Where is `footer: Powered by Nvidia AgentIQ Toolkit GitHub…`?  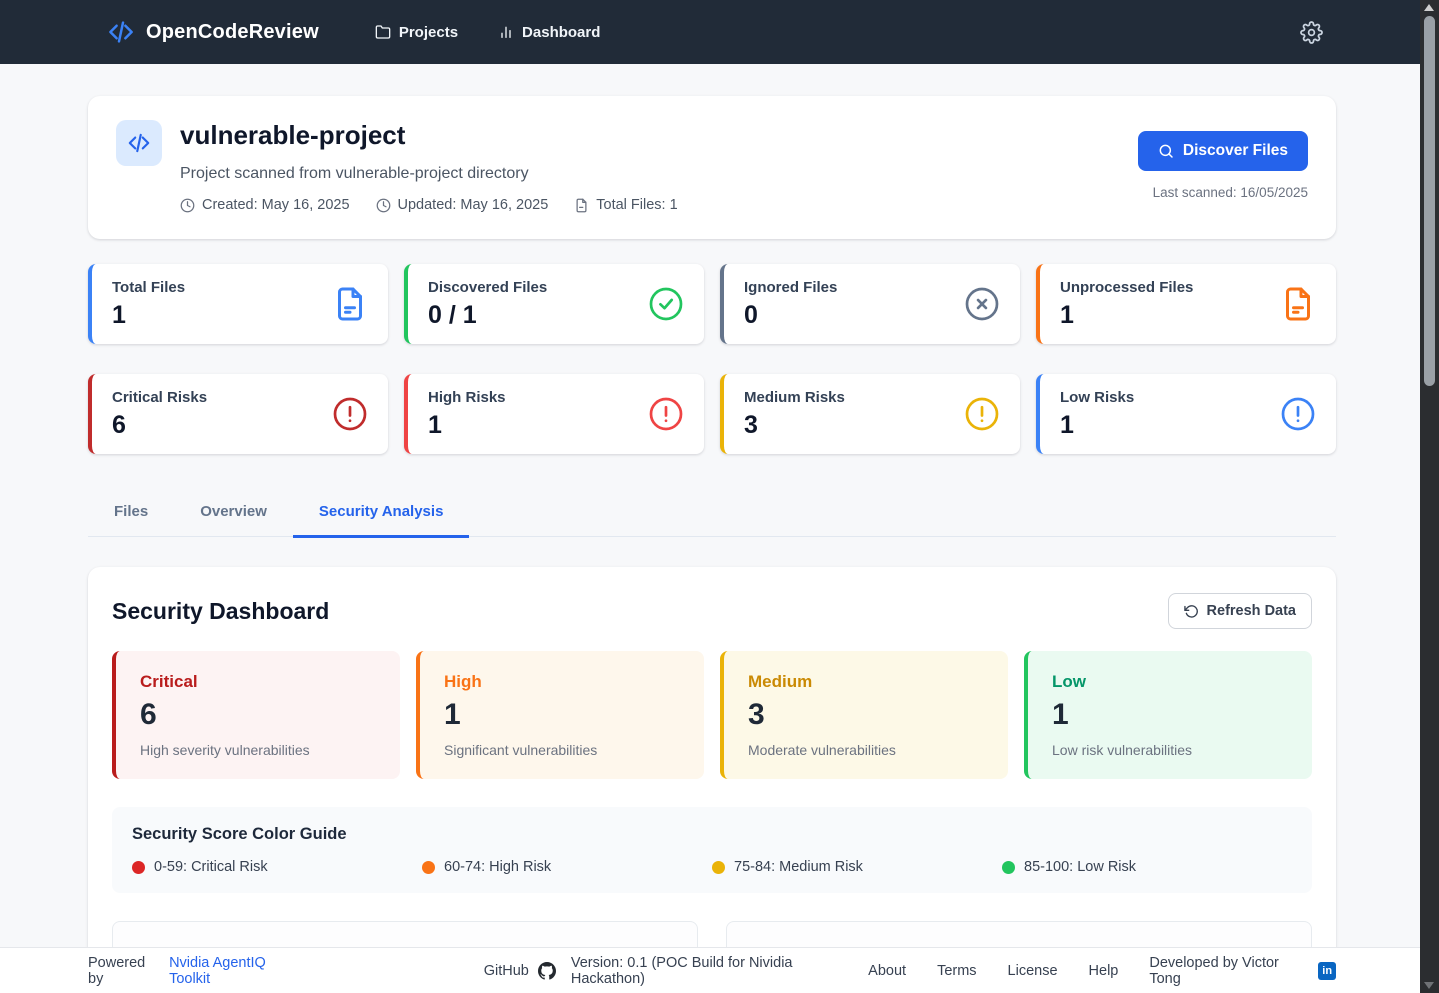 footer: Powered by Nvidia AgentIQ Toolkit GitHub… is located at coordinates (710, 970).